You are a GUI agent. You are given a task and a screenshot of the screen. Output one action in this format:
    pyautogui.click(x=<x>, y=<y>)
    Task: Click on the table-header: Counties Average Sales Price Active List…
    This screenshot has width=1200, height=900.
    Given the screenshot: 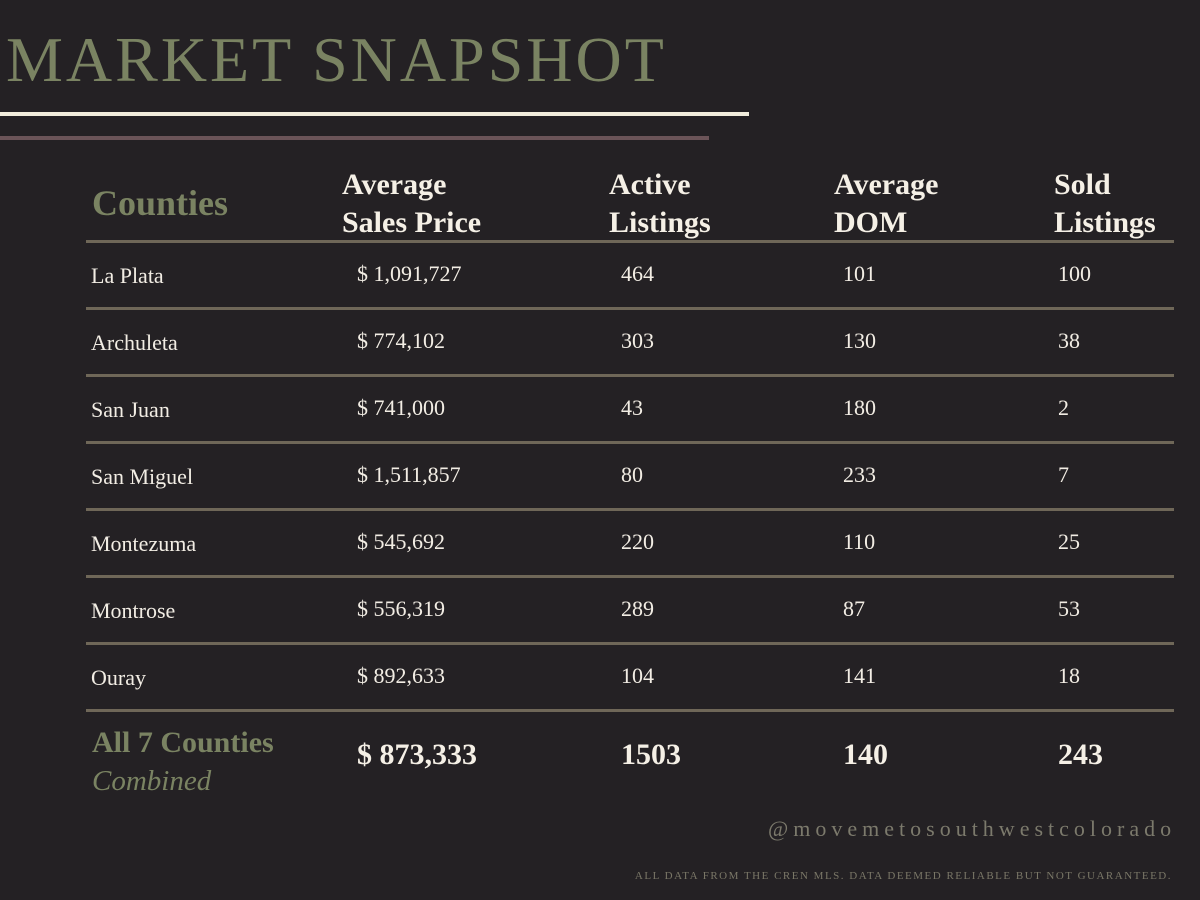 What is the action you would take?
    pyautogui.click(x=630, y=201)
    